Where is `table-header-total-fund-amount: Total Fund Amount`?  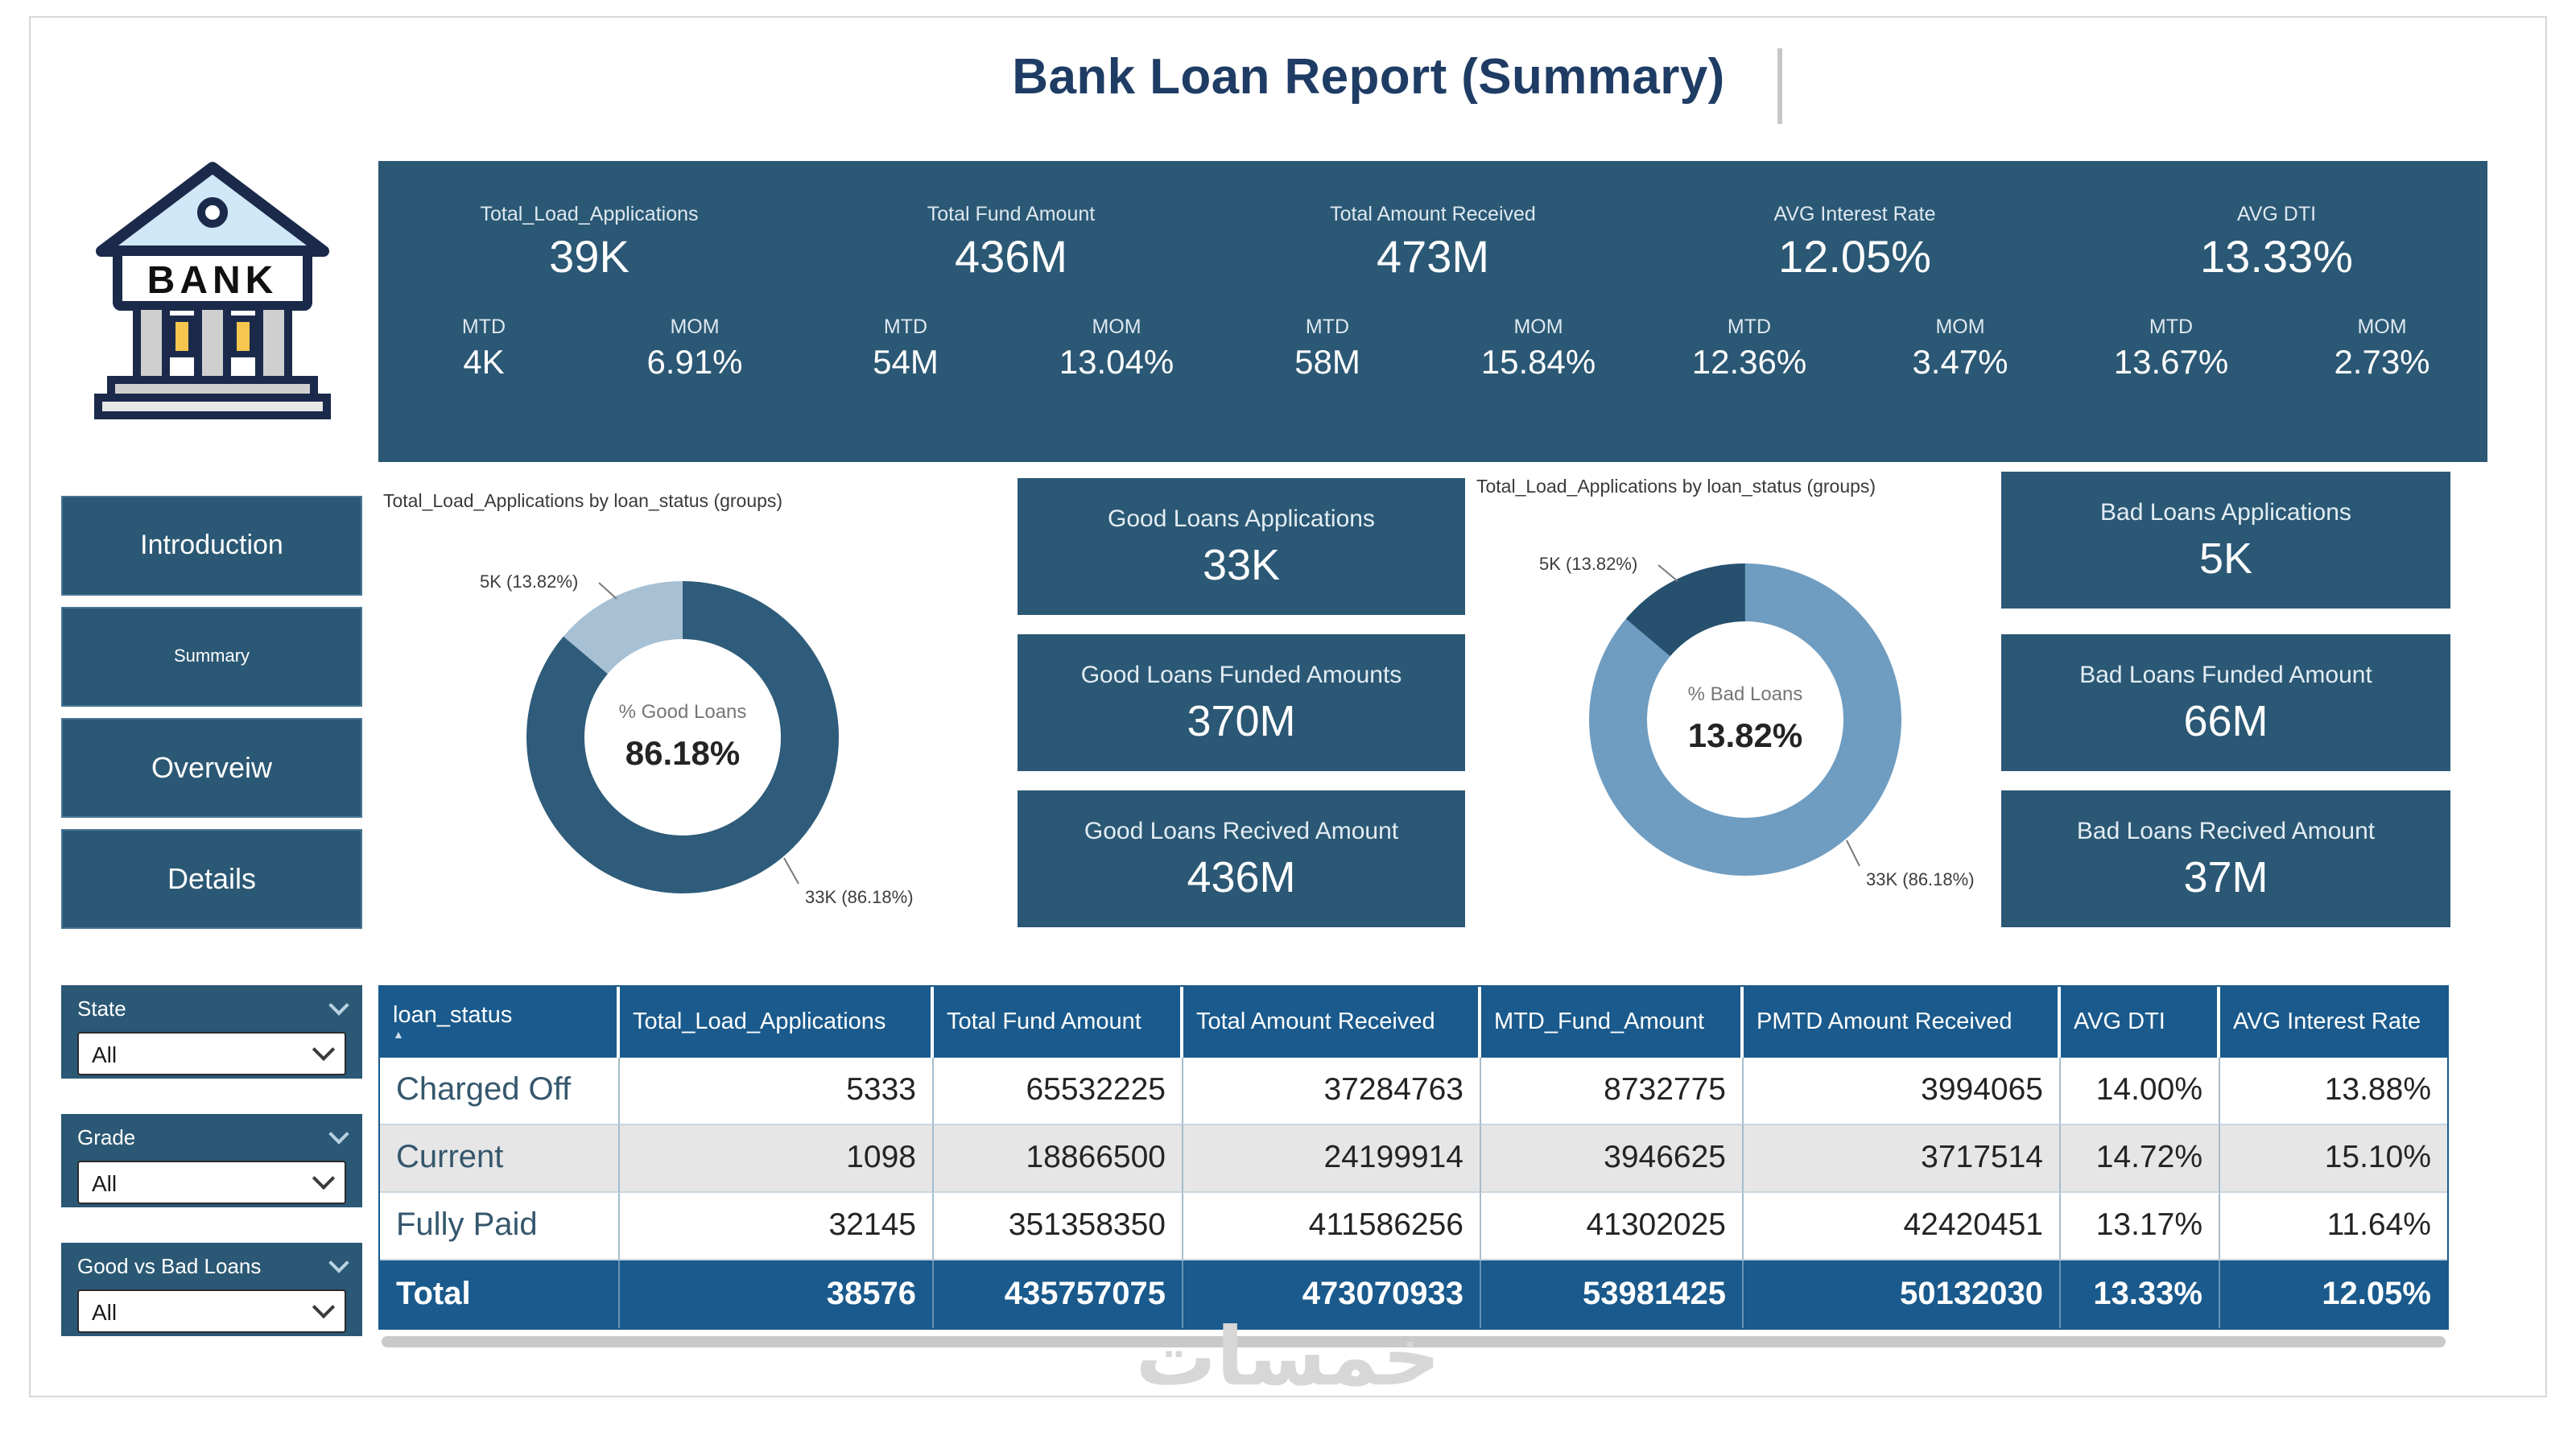
table-header-total-fund-amount: Total Fund Amount is located at coordinates (1058, 1022).